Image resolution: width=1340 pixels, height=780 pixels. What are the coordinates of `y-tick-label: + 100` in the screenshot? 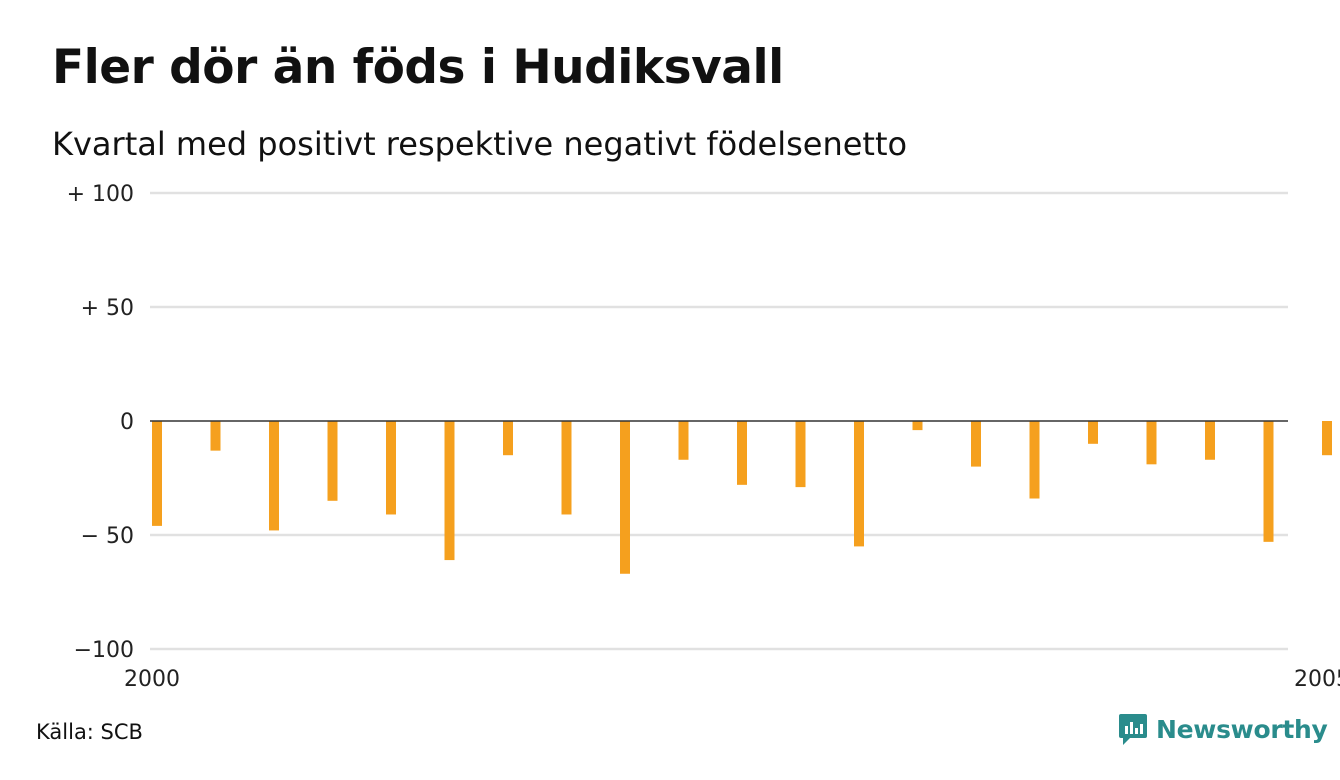 It's located at (100, 194).